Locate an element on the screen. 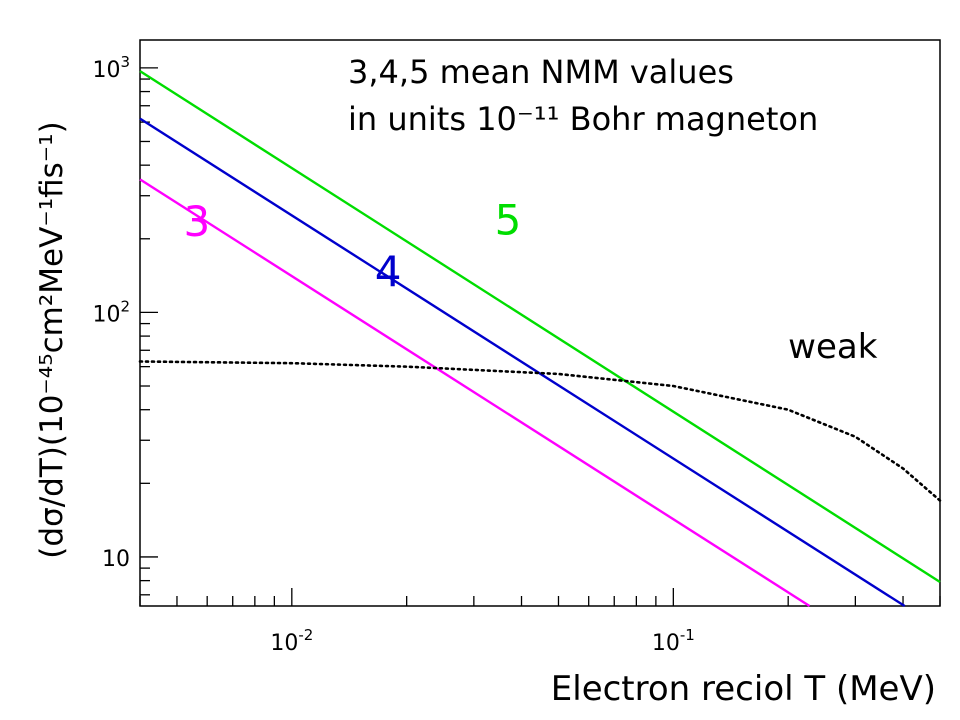  y-tick-label: 10³ is located at coordinates (111, 68).